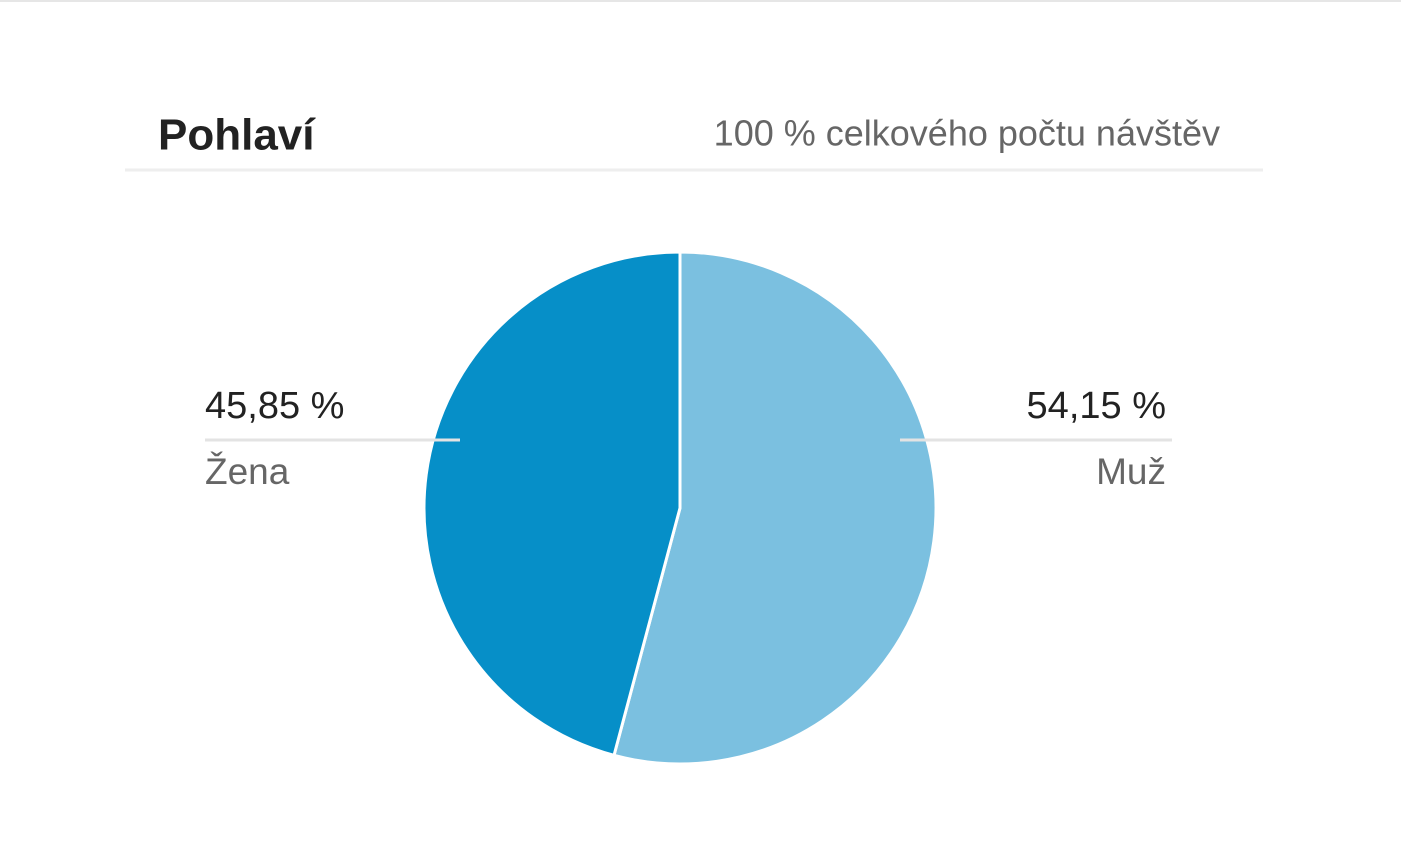 This screenshot has height=848, width=1401. I want to click on value-label: 45,85 %, so click(274, 406).